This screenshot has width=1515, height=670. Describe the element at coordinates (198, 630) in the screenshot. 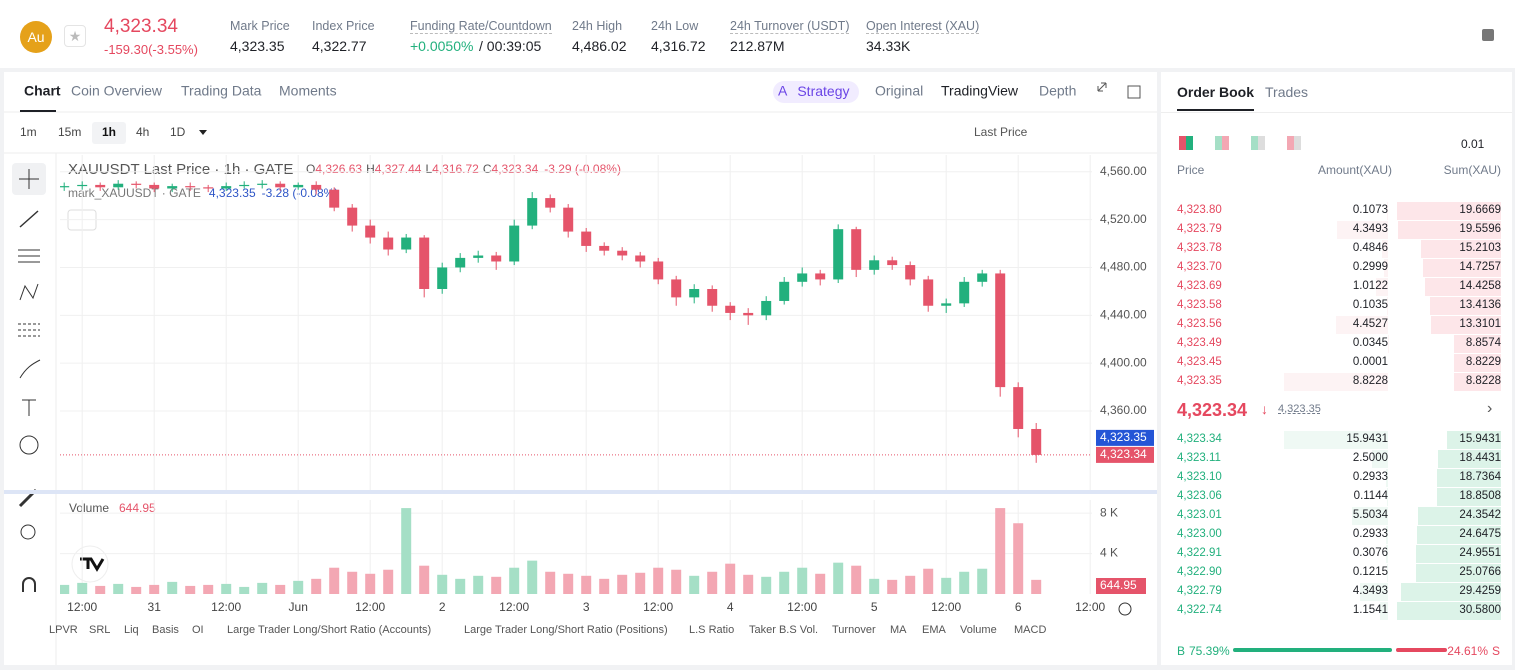

I see `indicator: OI` at that location.